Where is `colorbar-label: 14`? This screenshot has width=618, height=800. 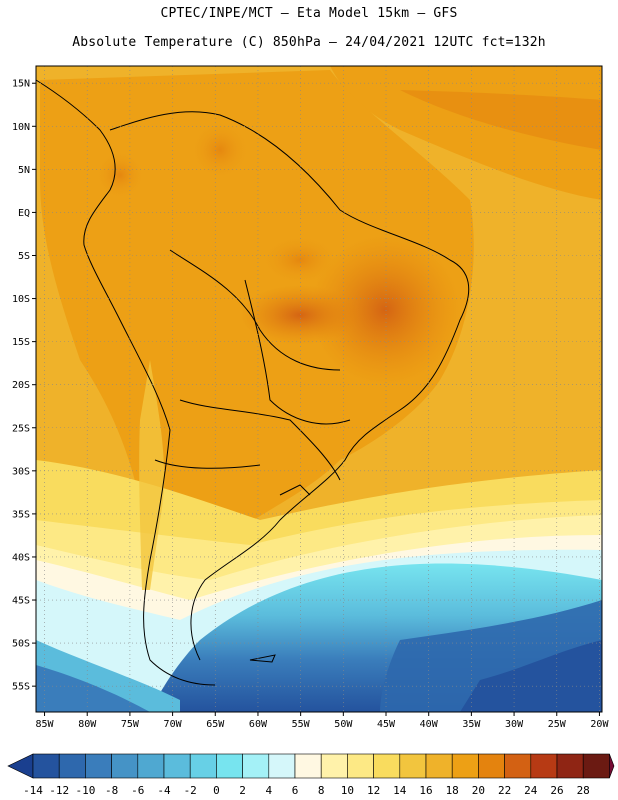
colorbar-label: 14 is located at coordinates (400, 790).